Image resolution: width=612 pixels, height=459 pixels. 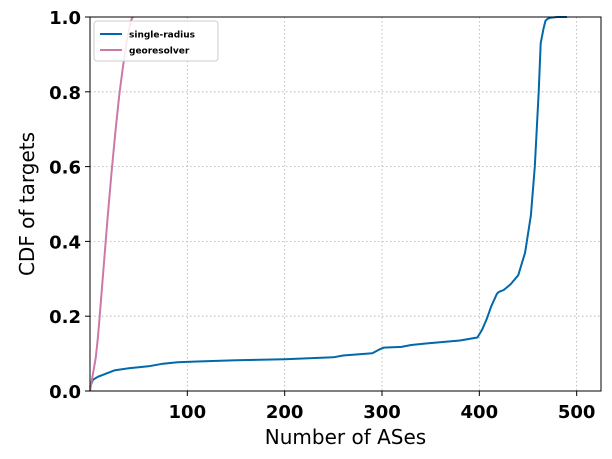 What do you see at coordinates (27, 204) in the screenshot?
I see `y-axis-label: CDF of targets` at bounding box center [27, 204].